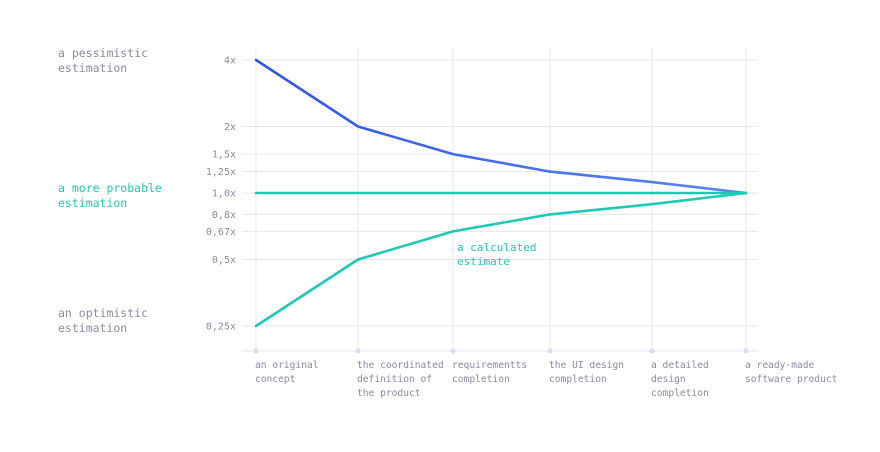 The image size is (880, 452). What do you see at coordinates (680, 379) in the screenshot?
I see `x-tick-label: a detailed design completion` at bounding box center [680, 379].